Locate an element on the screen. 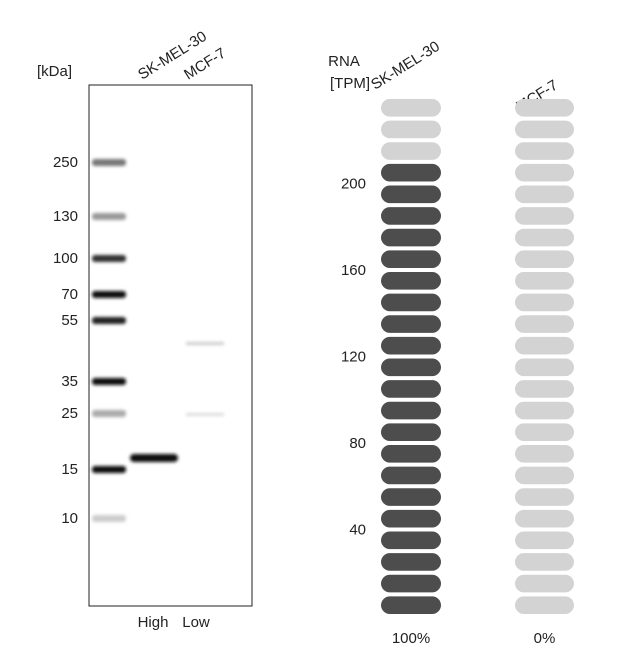 Image resolution: width=640 pixels, height=656 pixels. y-tick-label: 80 is located at coordinates (357, 443).